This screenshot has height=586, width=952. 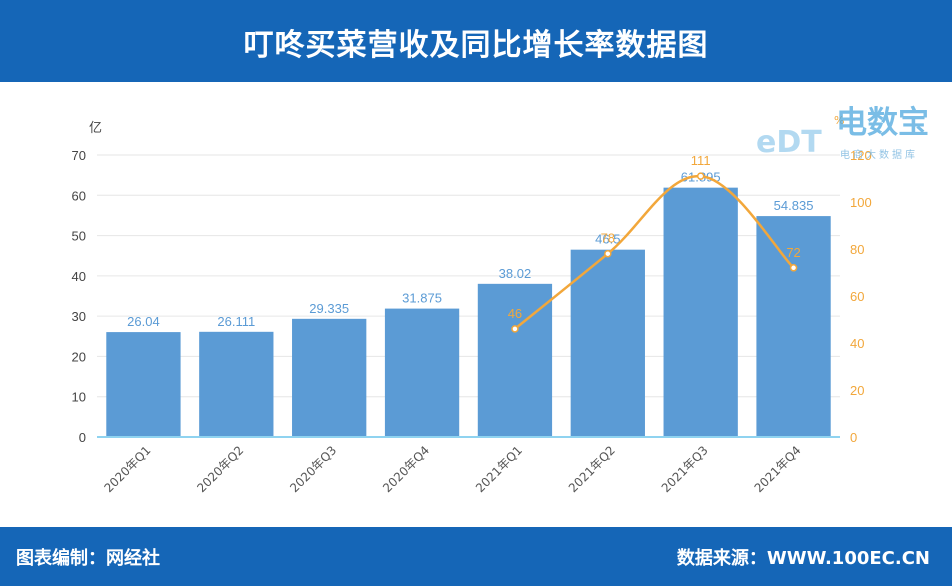 What do you see at coordinates (95, 128) in the screenshot?
I see `y-axis-unit: 亿` at bounding box center [95, 128].